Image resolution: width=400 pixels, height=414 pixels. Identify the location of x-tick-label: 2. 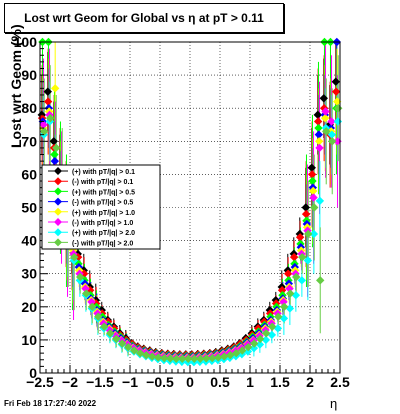
(310, 382).